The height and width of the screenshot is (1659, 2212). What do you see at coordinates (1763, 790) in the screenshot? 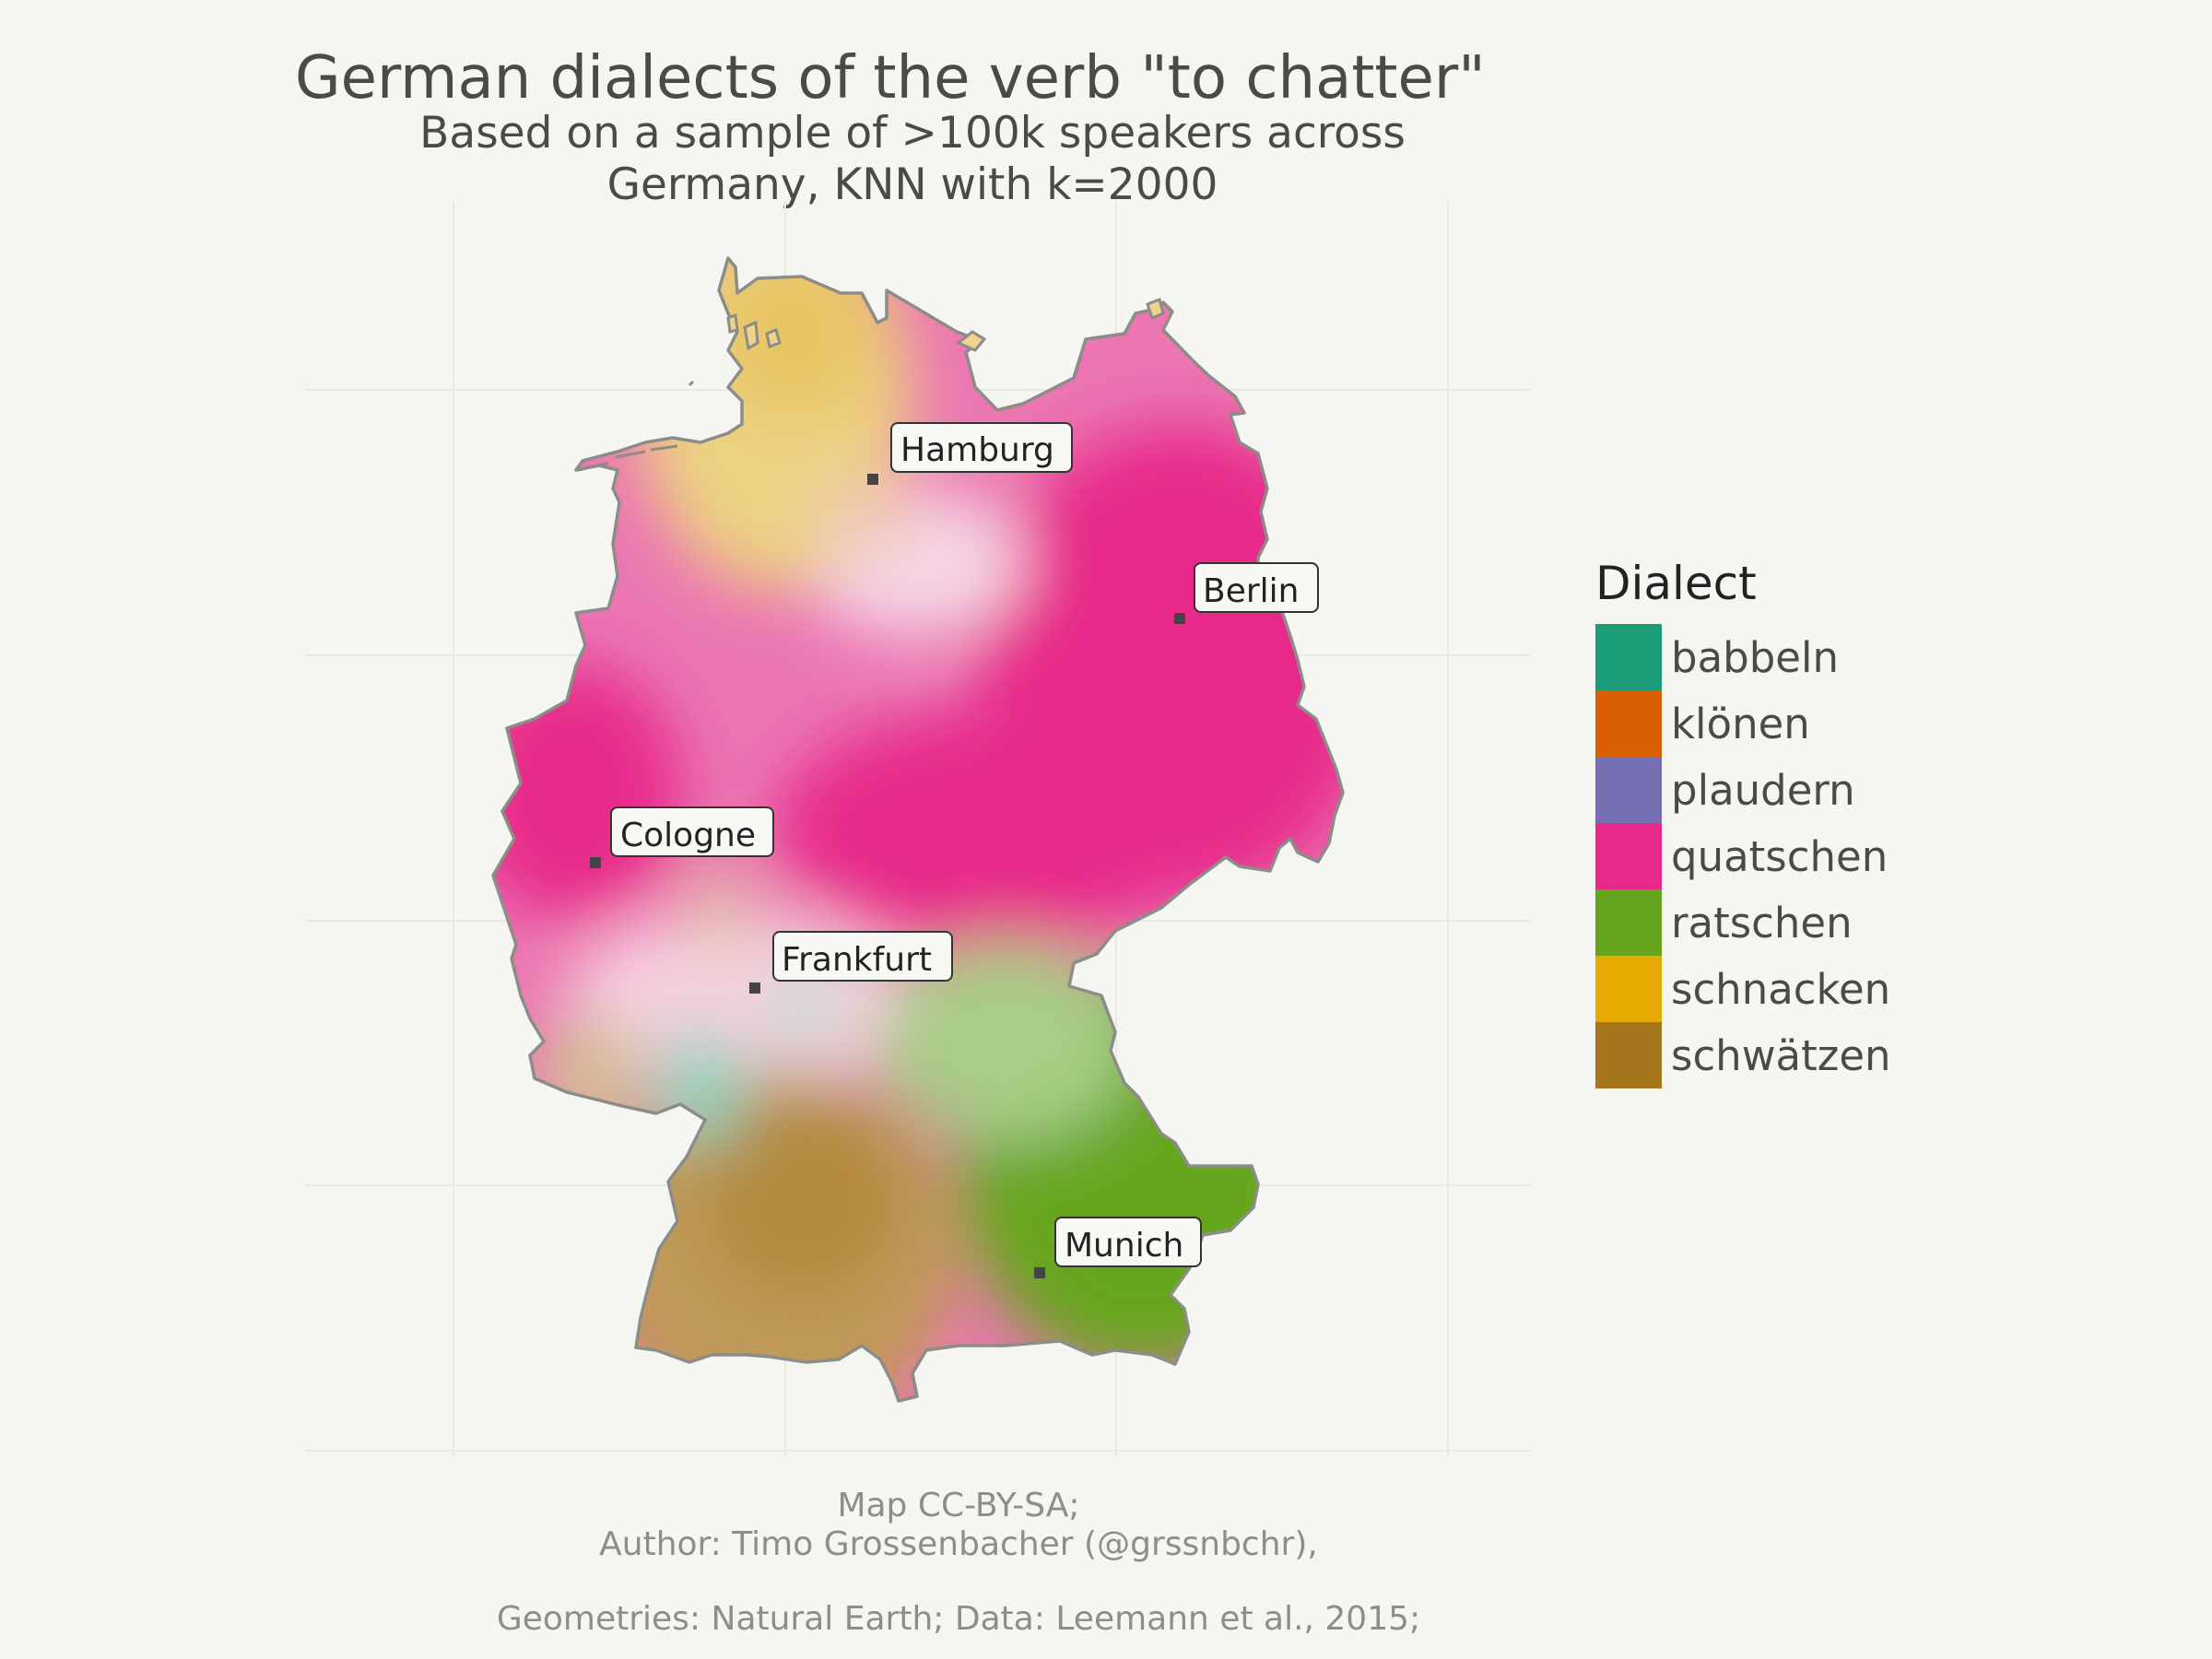
I see `legend-label: plaudern` at bounding box center [1763, 790].